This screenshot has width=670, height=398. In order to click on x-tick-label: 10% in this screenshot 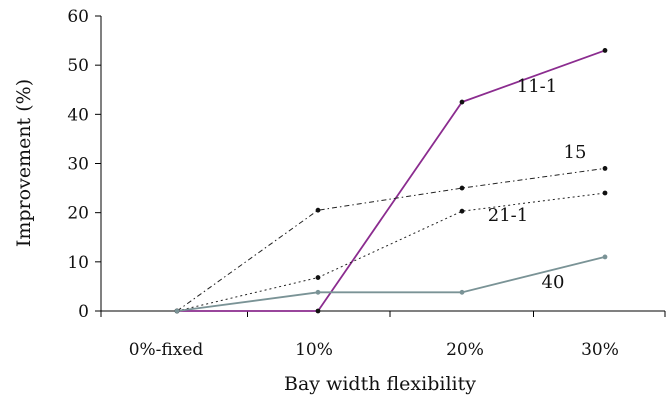, I will do `click(314, 350)`.